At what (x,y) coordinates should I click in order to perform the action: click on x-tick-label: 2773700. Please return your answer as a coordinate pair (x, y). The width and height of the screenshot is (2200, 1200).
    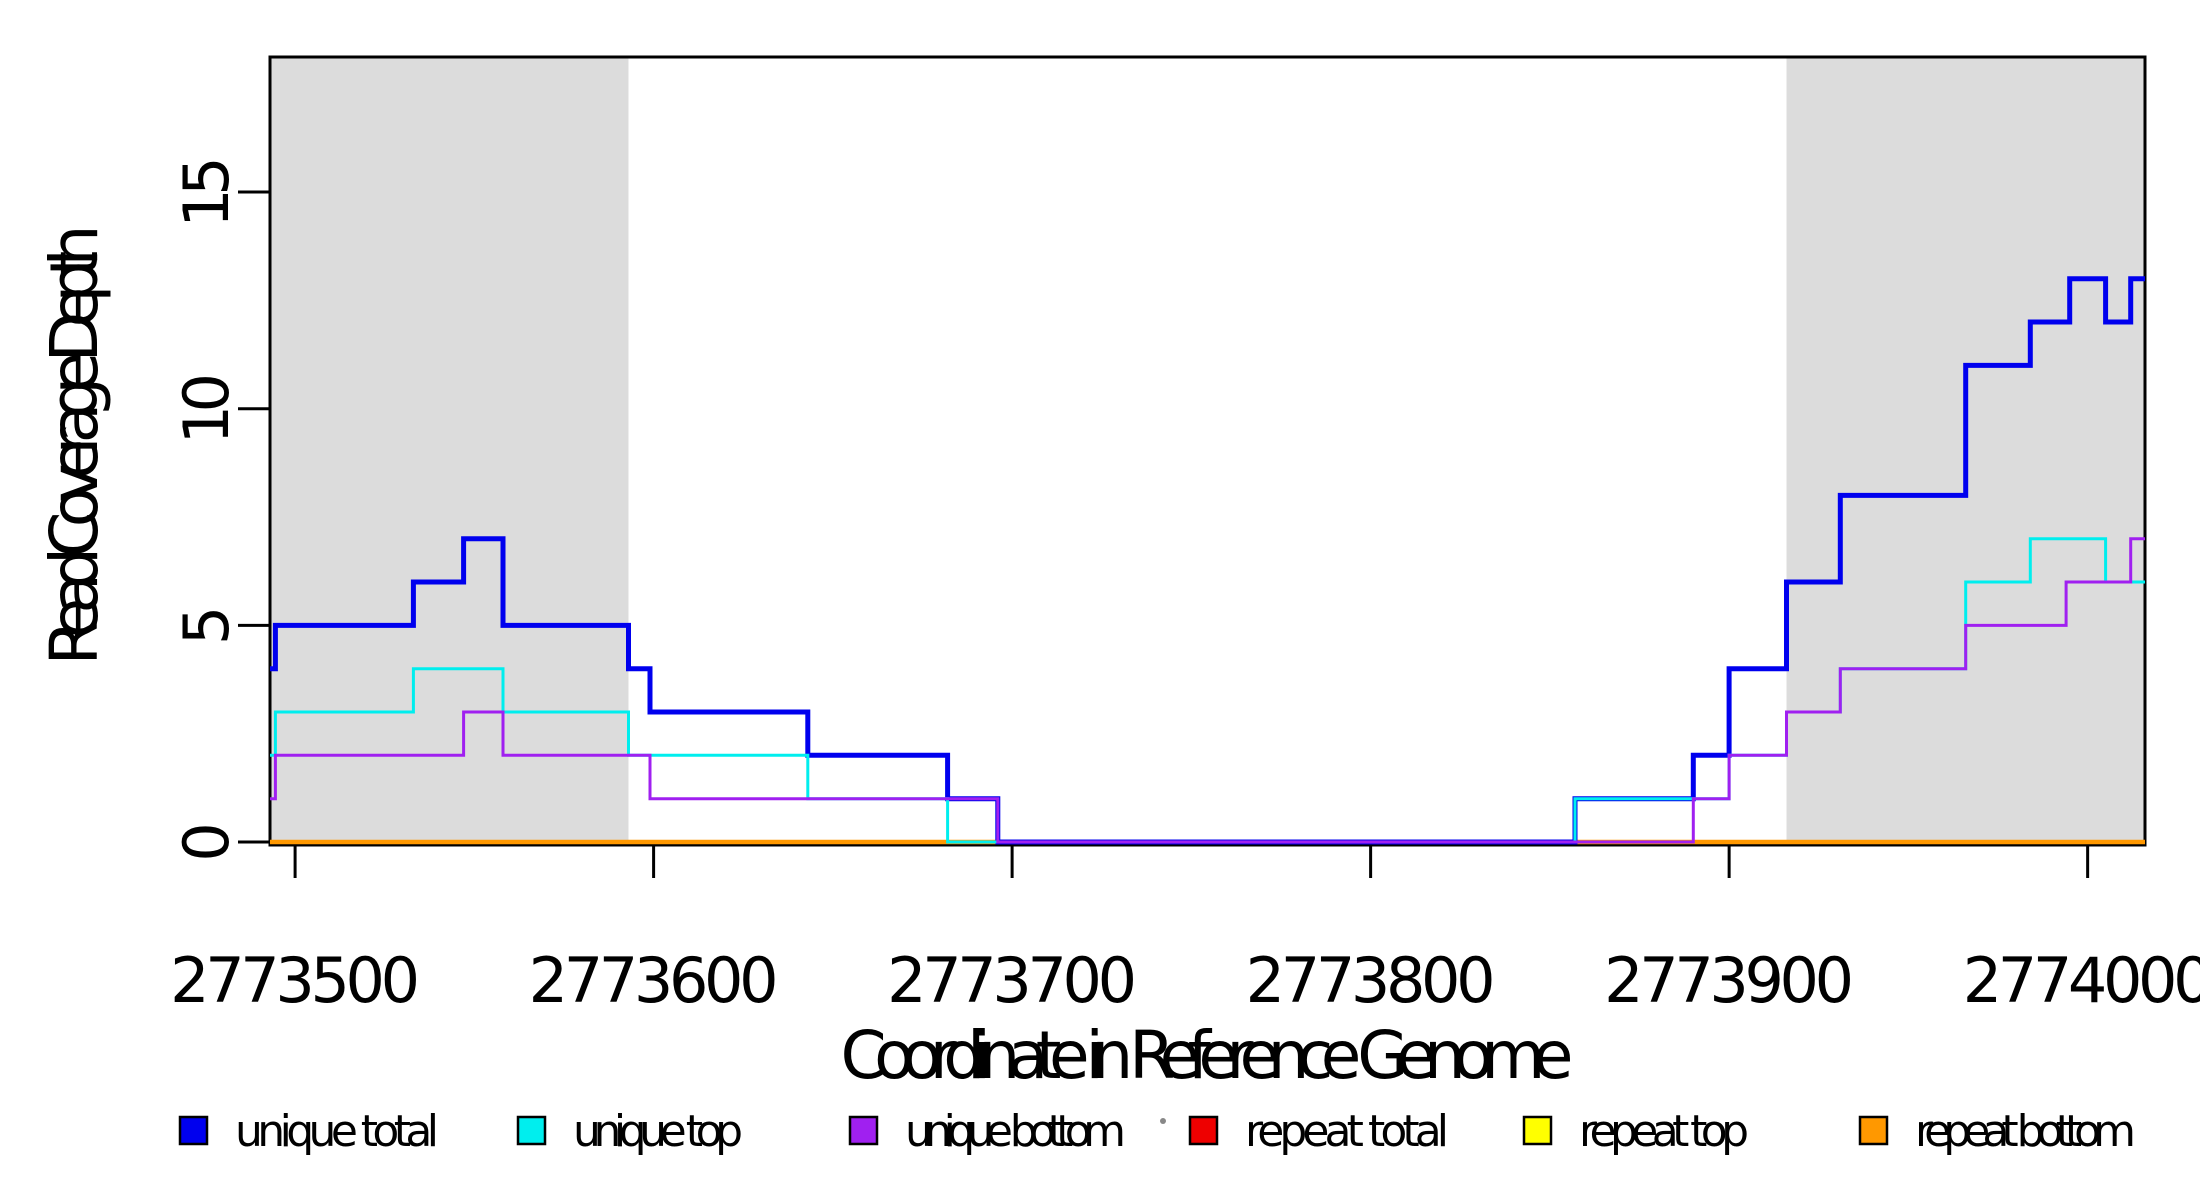
    Looking at the image, I should click on (1012, 980).